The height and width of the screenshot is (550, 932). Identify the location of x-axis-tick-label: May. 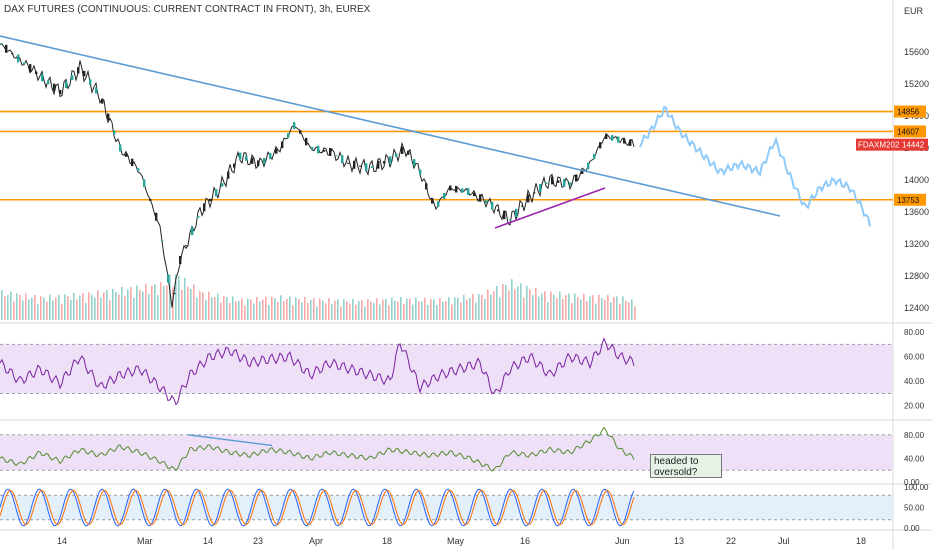
(456, 541).